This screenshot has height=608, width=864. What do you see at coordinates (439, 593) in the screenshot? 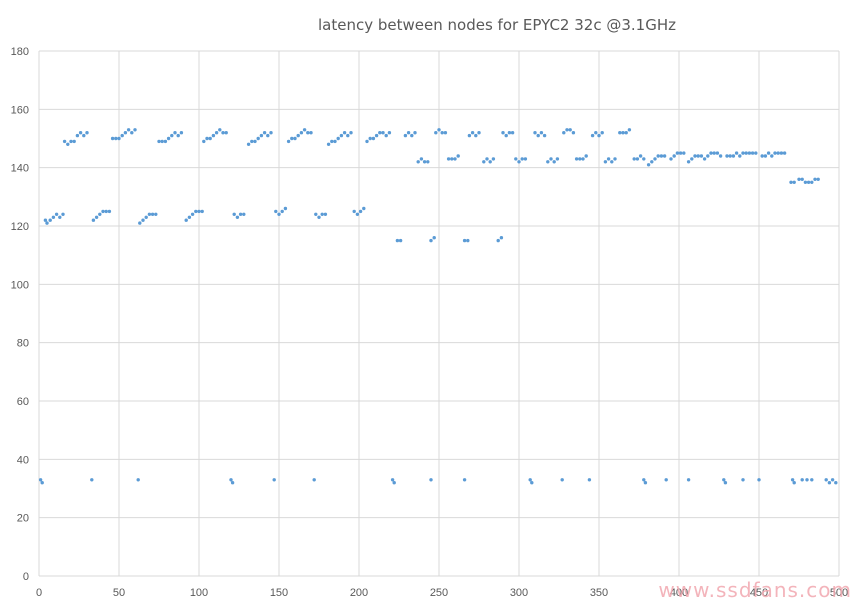
I see `x-tick-label: 250` at bounding box center [439, 593].